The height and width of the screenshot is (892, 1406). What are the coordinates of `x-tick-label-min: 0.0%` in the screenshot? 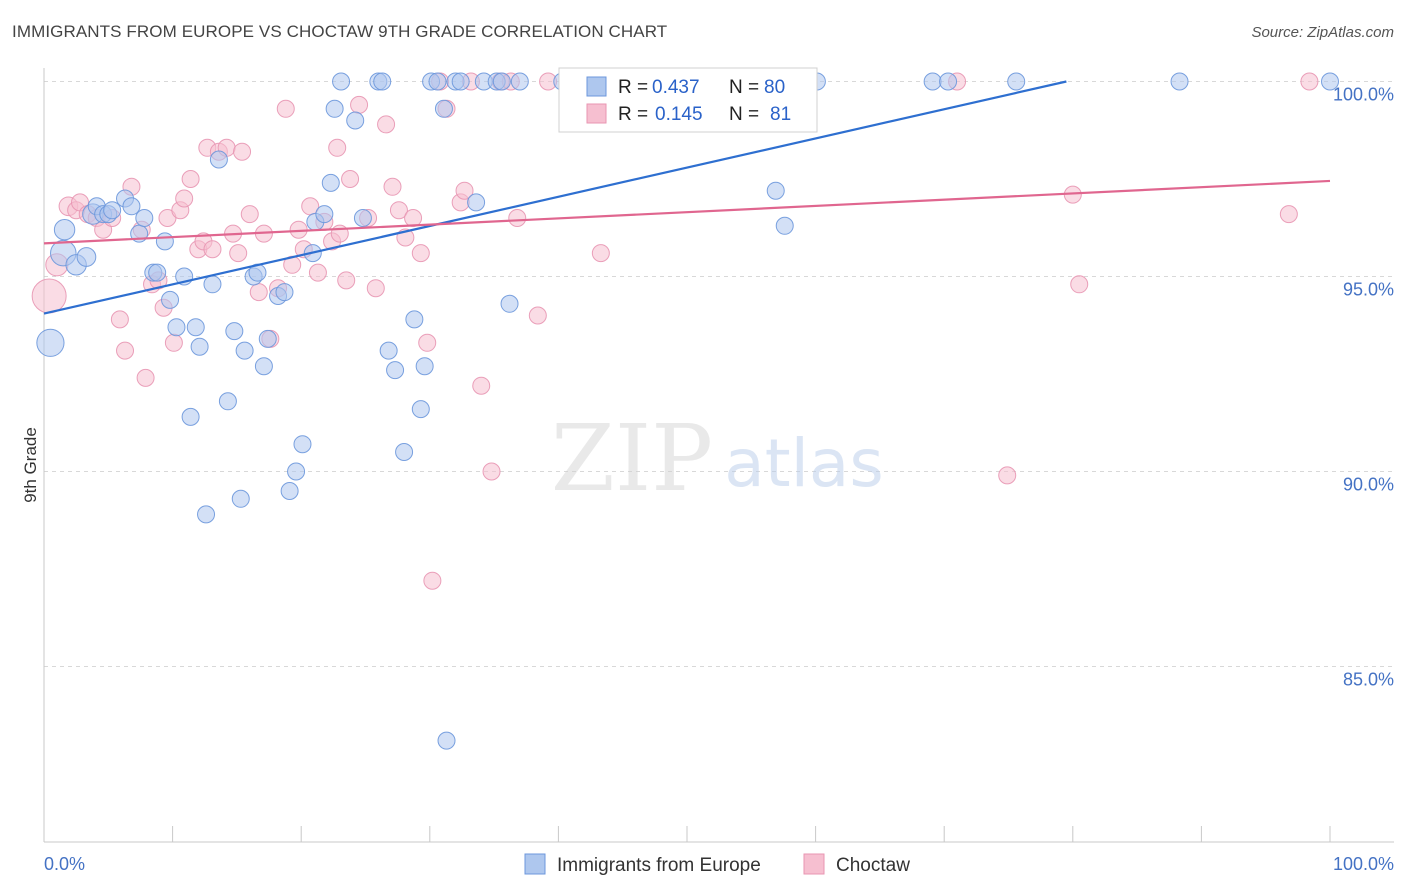 It's located at (64, 864).